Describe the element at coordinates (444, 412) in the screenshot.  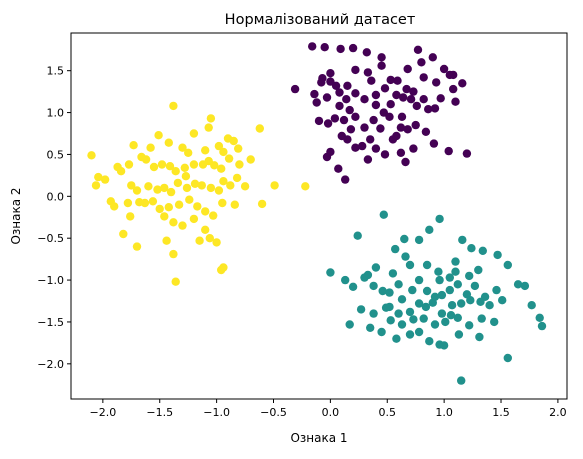
I see `x-tick-label: 1.0` at that location.